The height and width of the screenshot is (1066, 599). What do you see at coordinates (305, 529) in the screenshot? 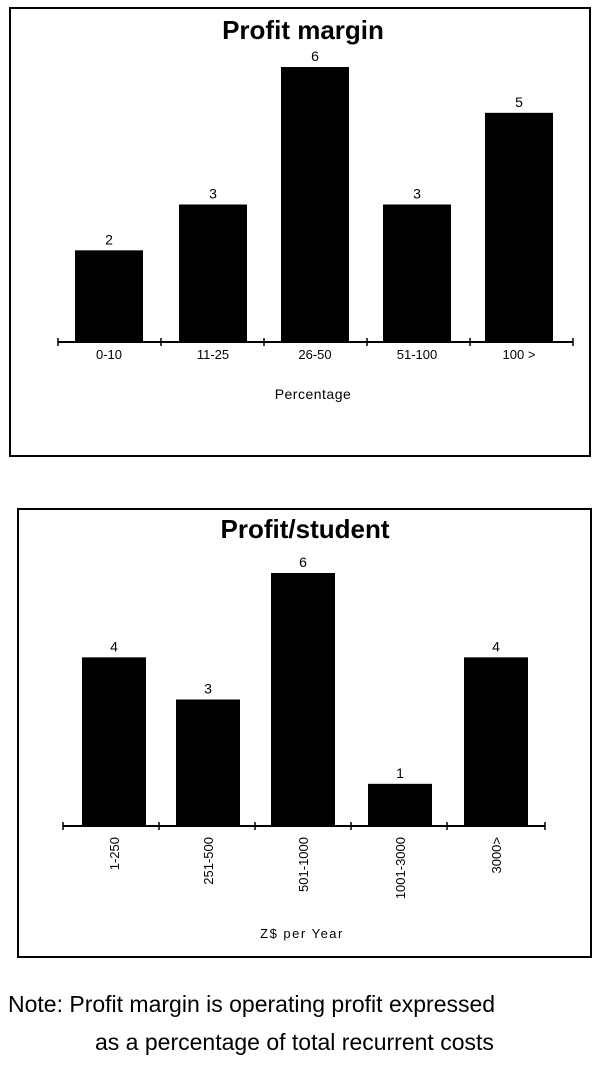
I see `chart-title: Profit/student` at bounding box center [305, 529].